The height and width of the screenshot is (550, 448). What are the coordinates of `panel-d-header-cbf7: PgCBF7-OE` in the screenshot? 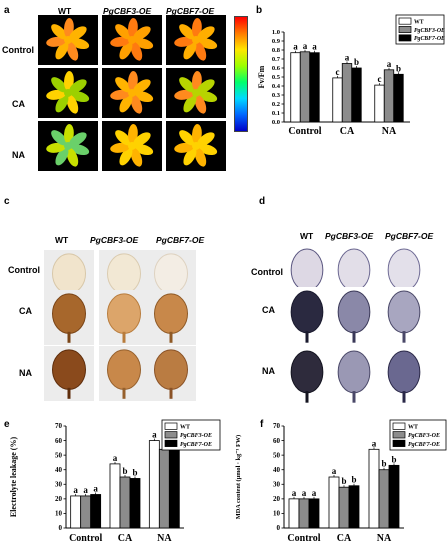 It's located at (409, 236).